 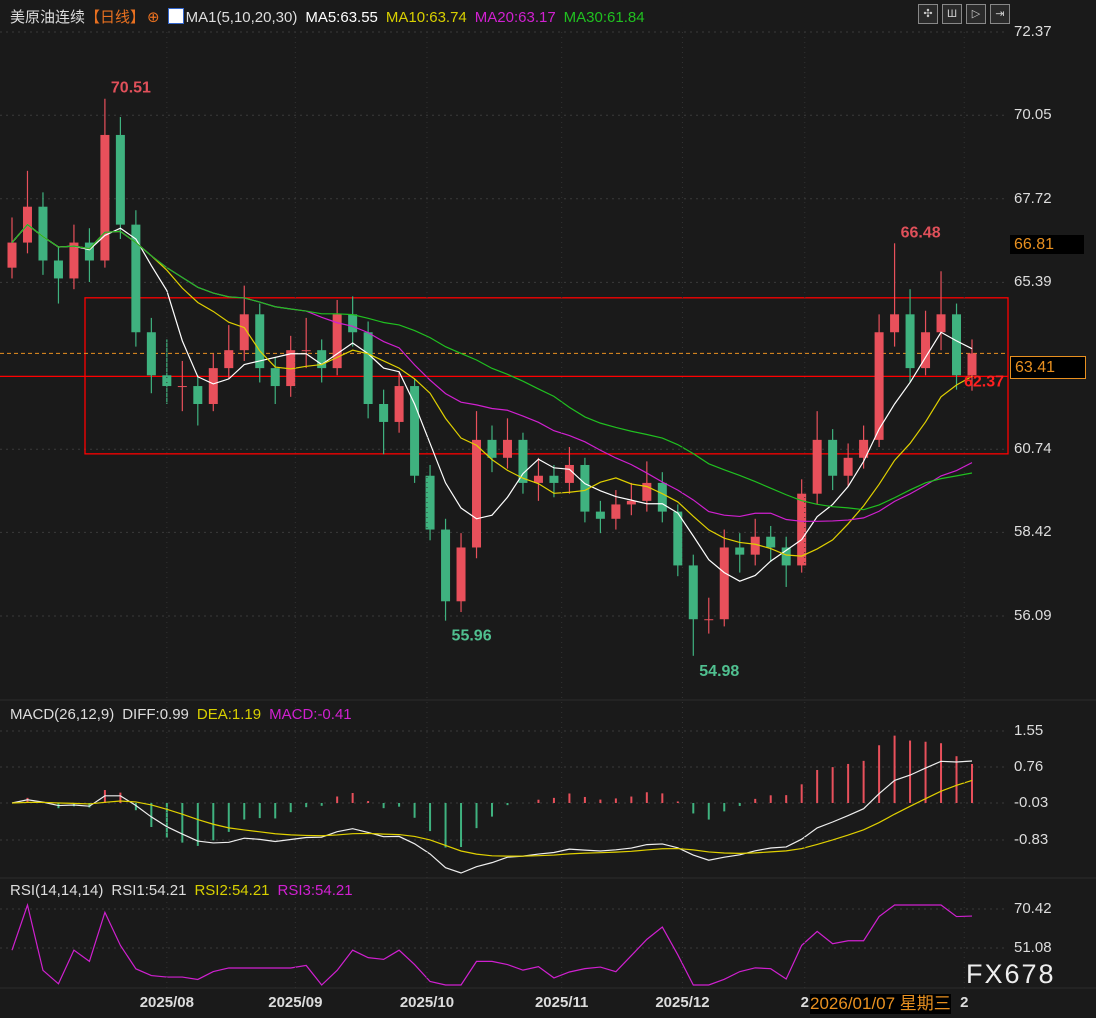 I want to click on price-tick-label: 58.42, so click(x=1033, y=532).